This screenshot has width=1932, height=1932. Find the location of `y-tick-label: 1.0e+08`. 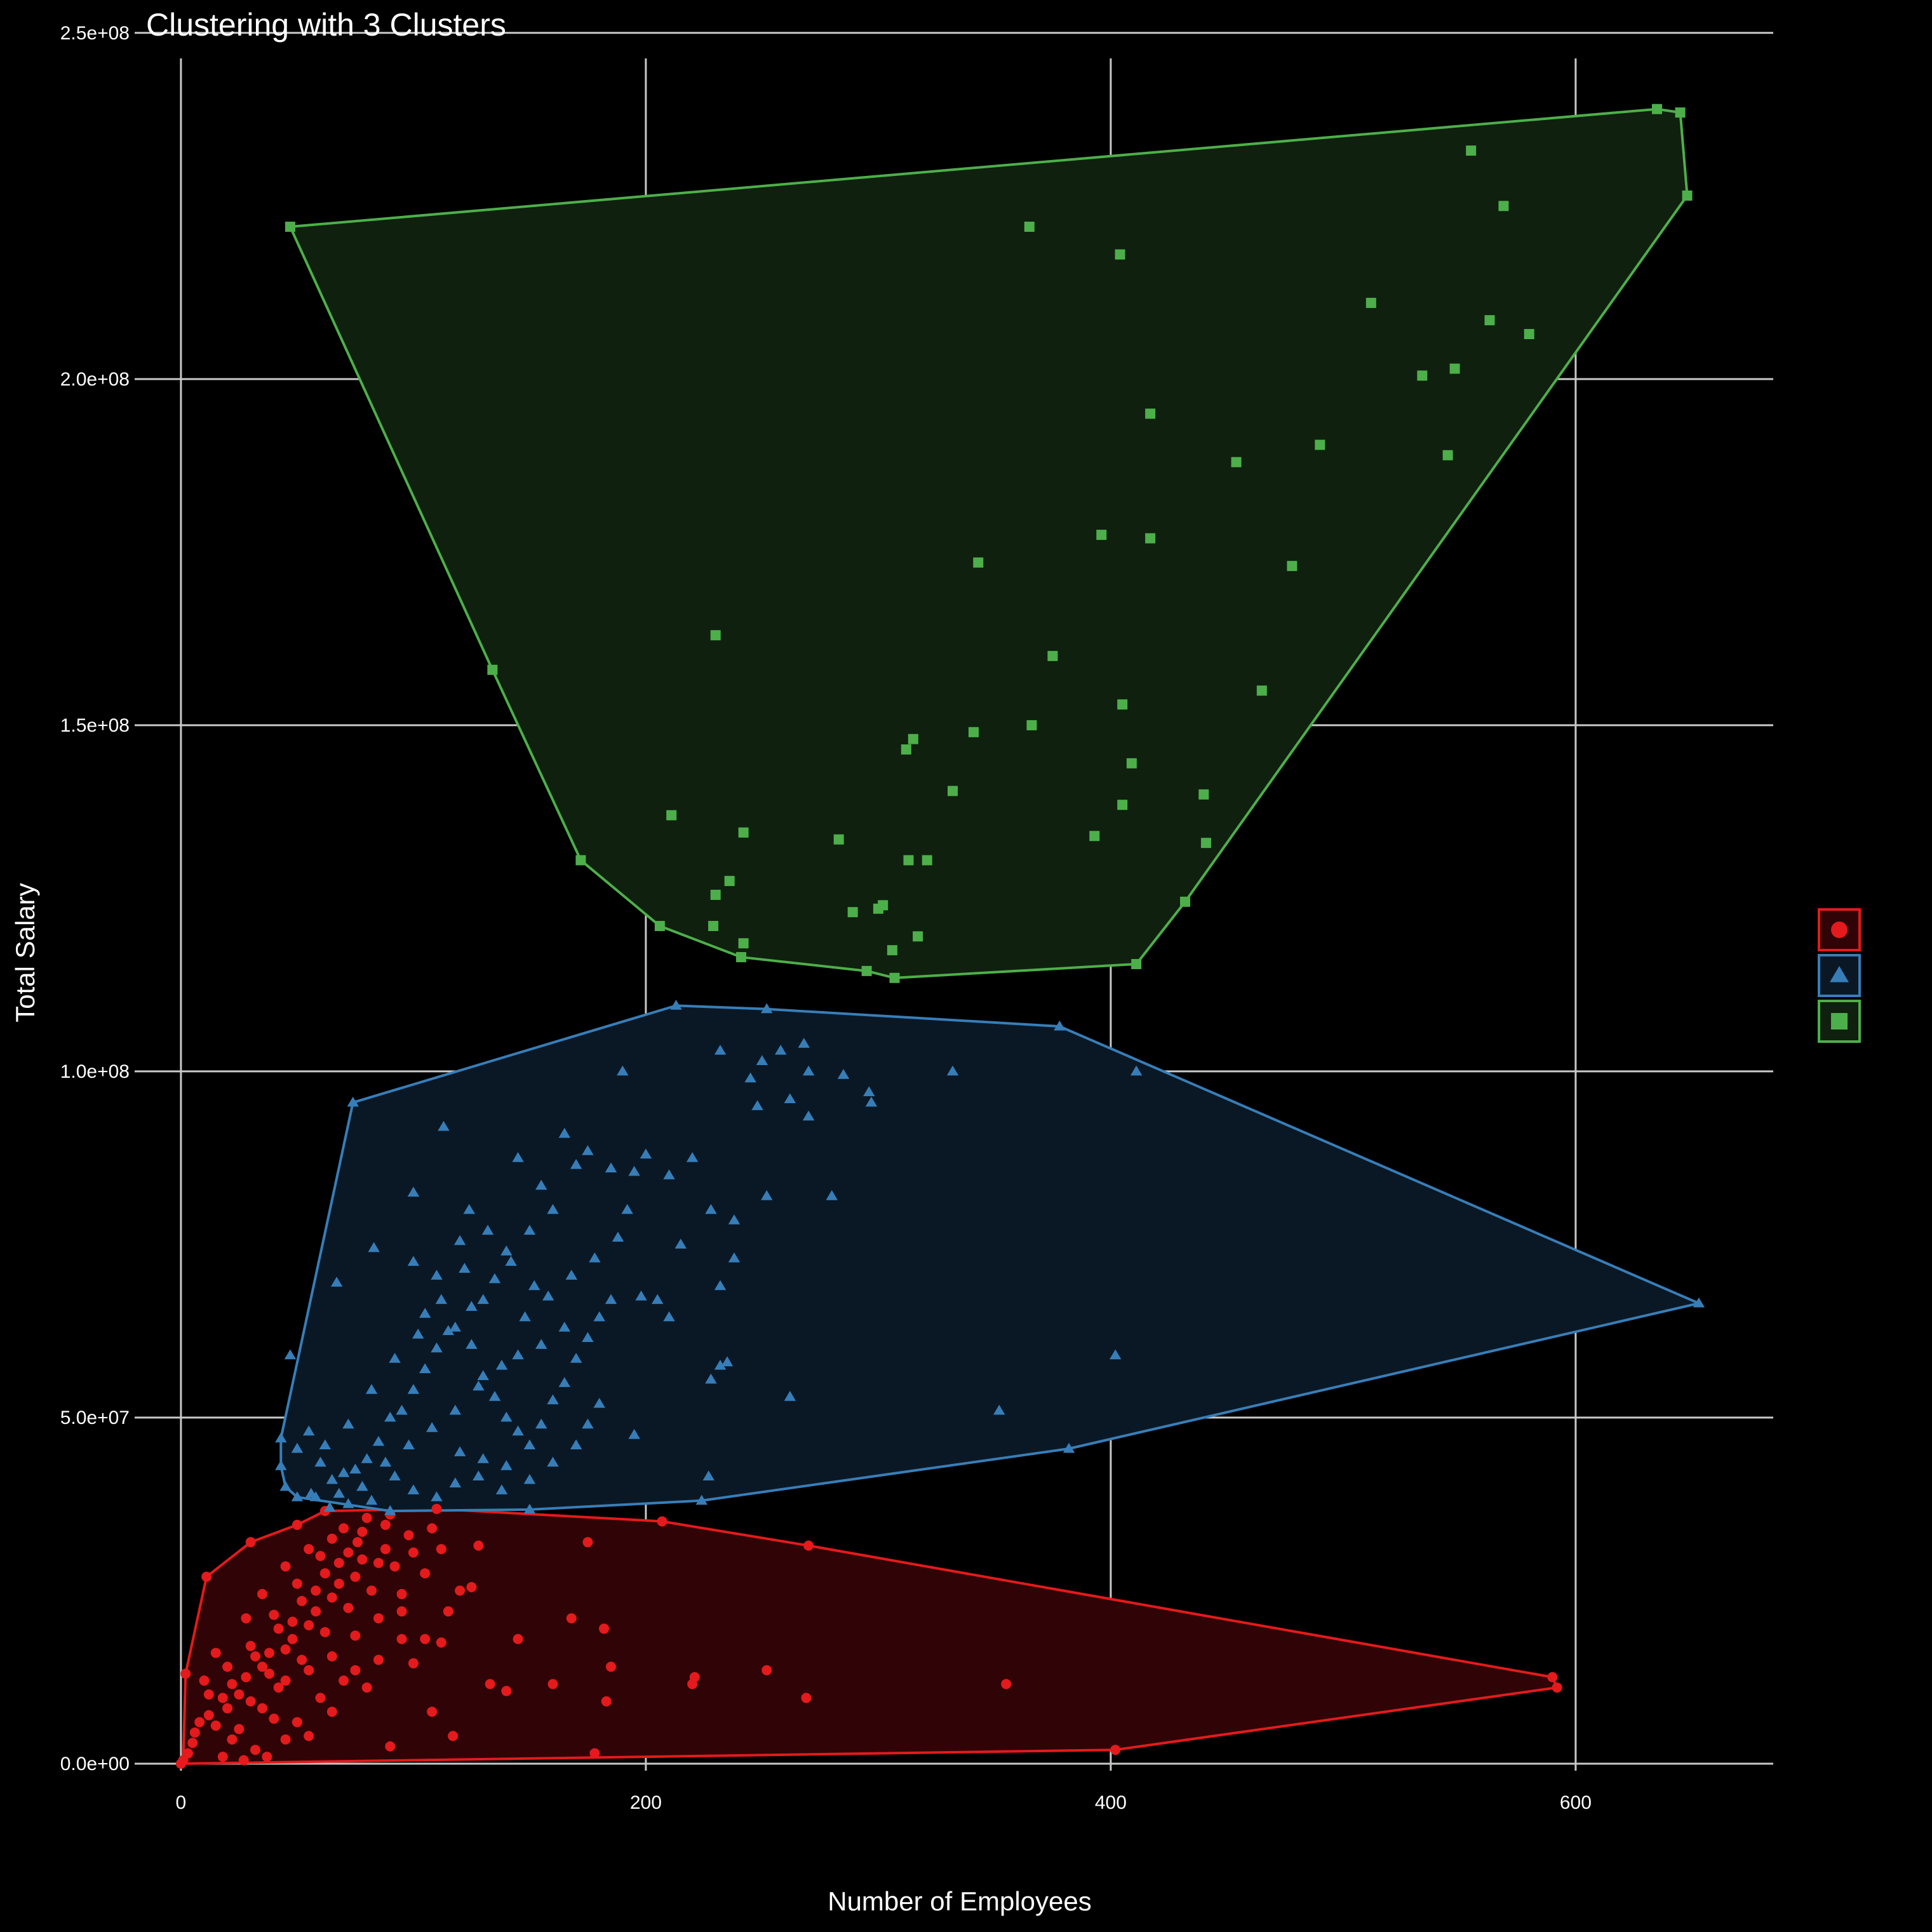

y-tick-label: 1.0e+08 is located at coordinates (95, 1071).